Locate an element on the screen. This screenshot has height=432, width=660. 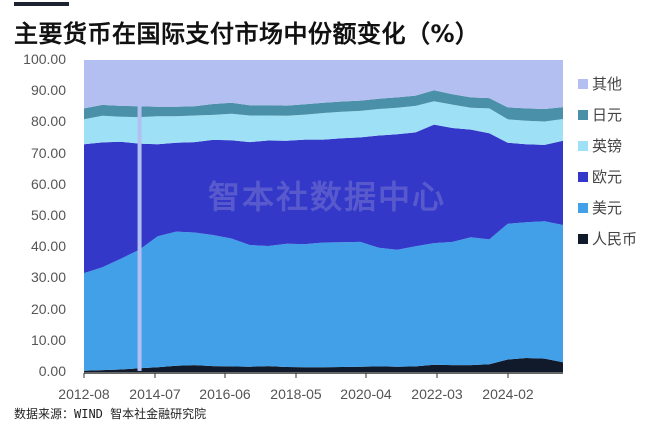
legend-item: 其他 is located at coordinates (607, 83).